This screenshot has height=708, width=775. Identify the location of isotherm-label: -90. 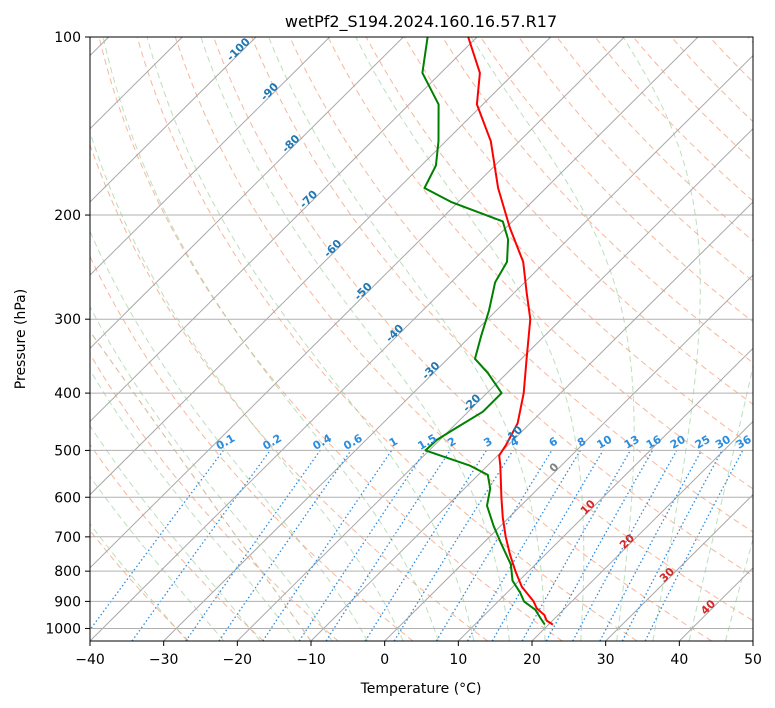
(269, 91).